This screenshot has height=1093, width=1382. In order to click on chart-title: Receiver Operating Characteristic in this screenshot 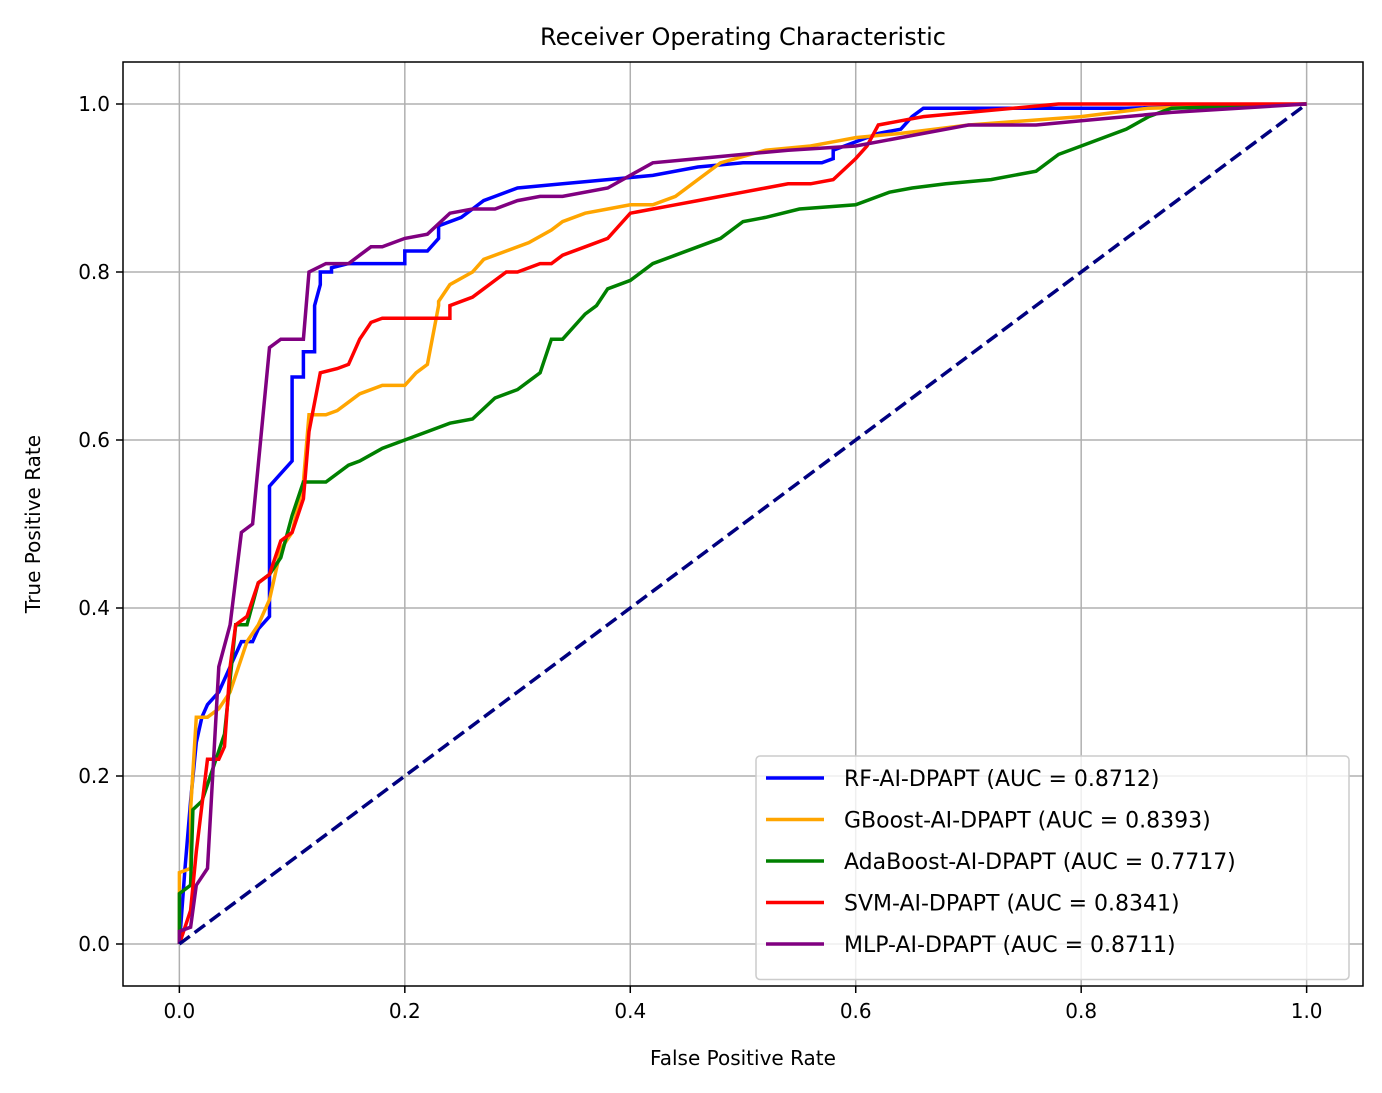, I will do `click(743, 37)`.